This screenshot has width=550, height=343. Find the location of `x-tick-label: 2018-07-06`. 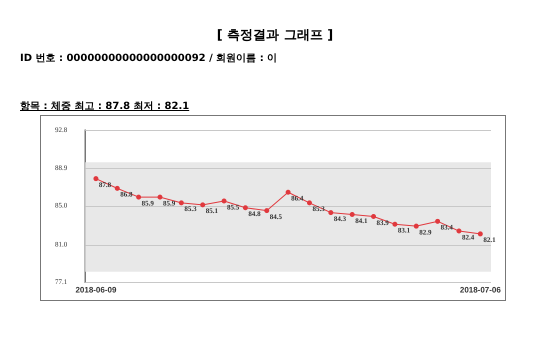

x-tick-label: 2018-07-06 is located at coordinates (481, 289).